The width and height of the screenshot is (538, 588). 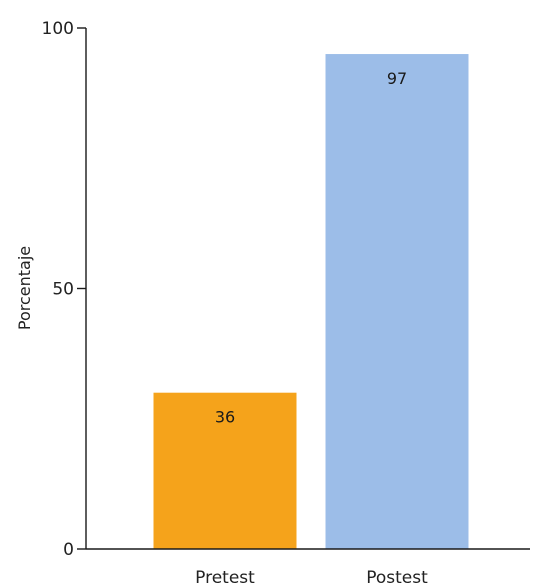 What do you see at coordinates (68, 550) in the screenshot?
I see `y-tick-label-0: 0` at bounding box center [68, 550].